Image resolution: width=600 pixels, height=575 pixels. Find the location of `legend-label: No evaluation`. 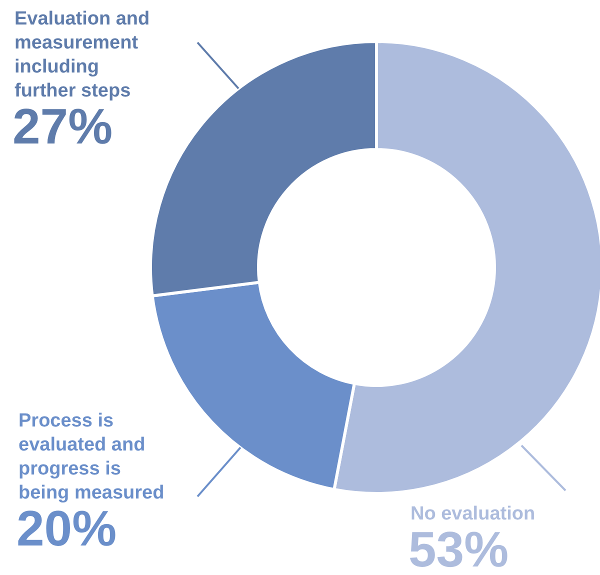

legend-label: No evaluation is located at coordinates (473, 514).